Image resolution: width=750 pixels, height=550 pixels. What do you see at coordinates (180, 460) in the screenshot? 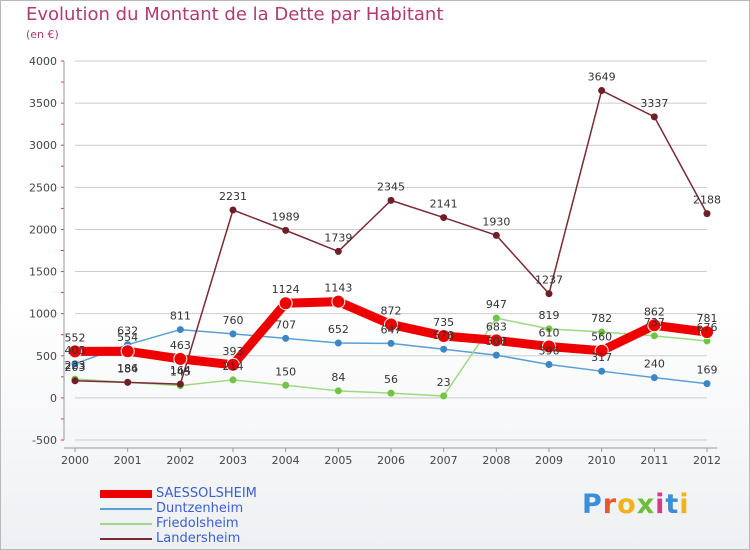
I see `x-tick-label: 2002` at bounding box center [180, 460].